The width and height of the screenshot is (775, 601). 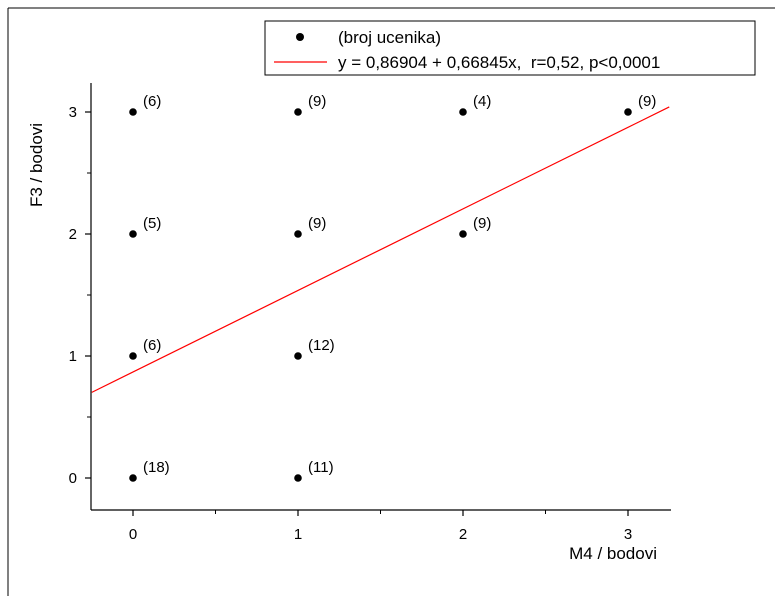 I want to click on point-count-label: (18), so click(x=156, y=467).